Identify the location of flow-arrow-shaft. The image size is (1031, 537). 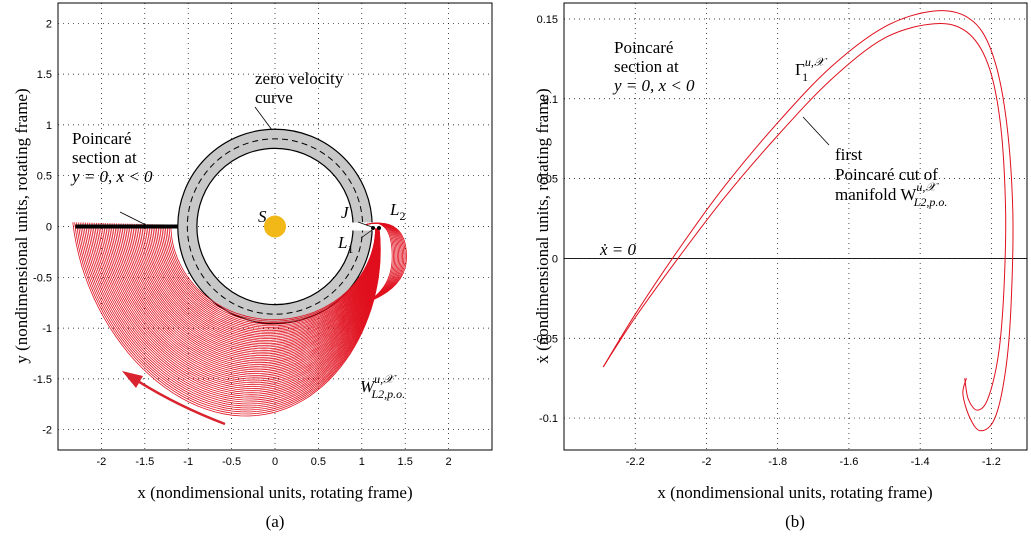
(179, 401).